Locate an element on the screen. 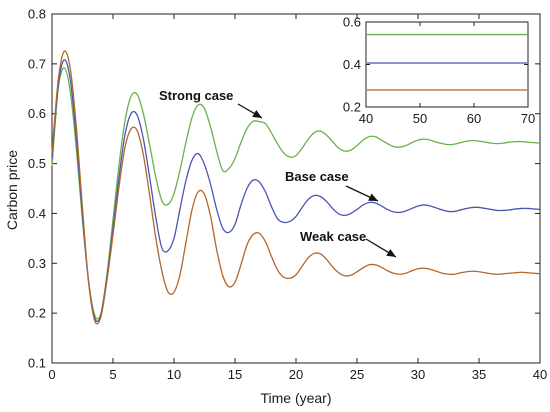  annotation-base-case: Base case is located at coordinates (317, 176).